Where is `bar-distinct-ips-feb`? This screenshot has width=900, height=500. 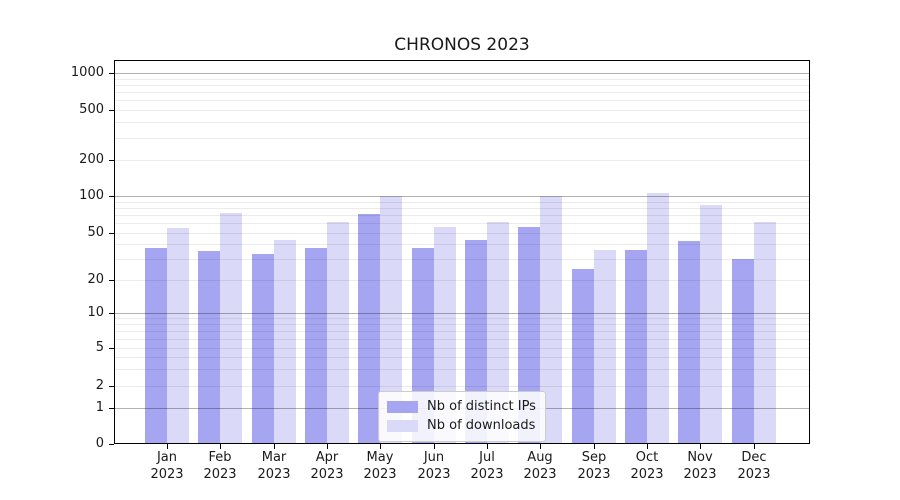
bar-distinct-ips-feb is located at coordinates (209, 347).